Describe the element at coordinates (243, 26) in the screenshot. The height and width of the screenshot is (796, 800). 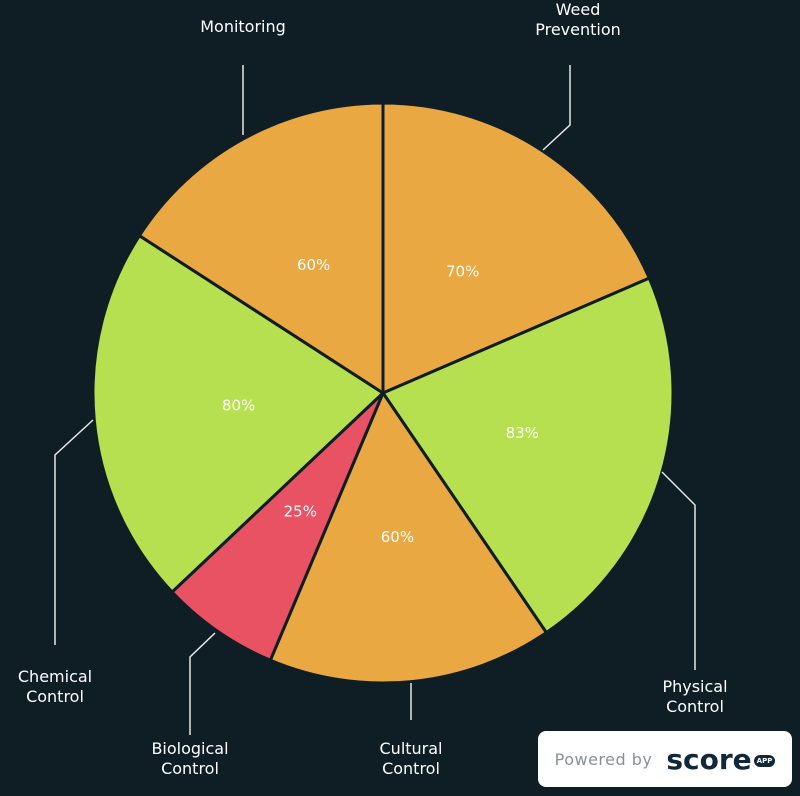
I see `category-label: Monitoring` at that location.